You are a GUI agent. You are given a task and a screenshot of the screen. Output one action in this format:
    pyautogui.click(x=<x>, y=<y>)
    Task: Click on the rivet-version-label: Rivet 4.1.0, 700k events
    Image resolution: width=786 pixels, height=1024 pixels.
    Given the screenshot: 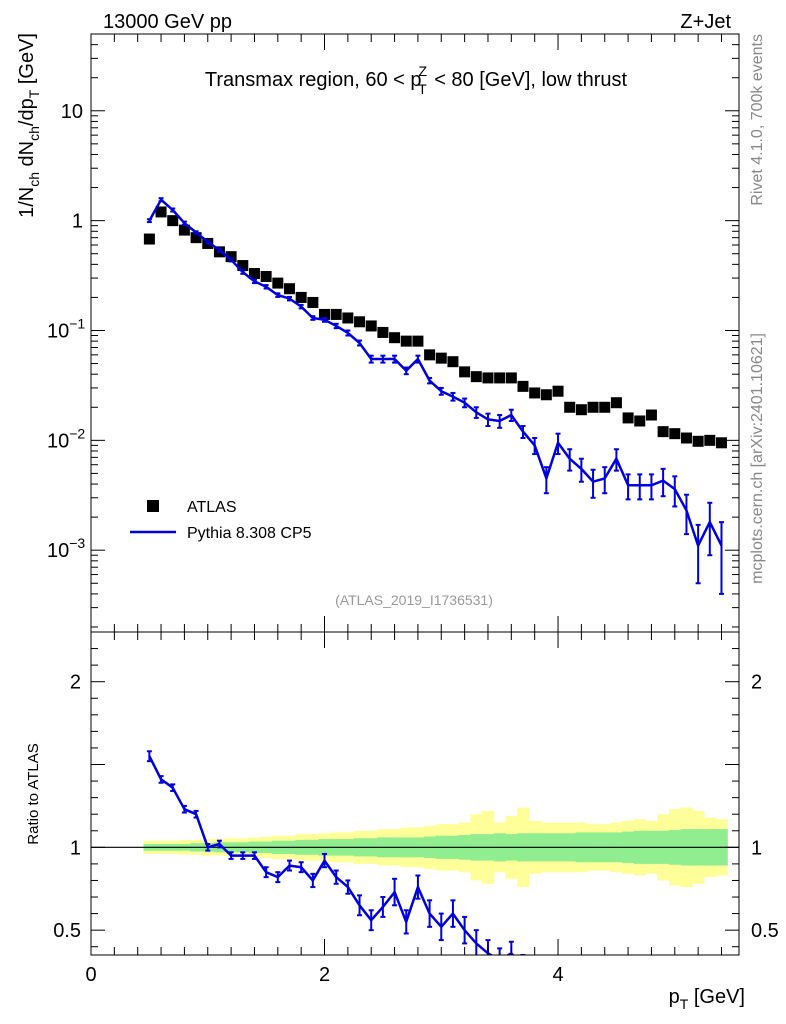 What is the action you would take?
    pyautogui.click(x=757, y=120)
    